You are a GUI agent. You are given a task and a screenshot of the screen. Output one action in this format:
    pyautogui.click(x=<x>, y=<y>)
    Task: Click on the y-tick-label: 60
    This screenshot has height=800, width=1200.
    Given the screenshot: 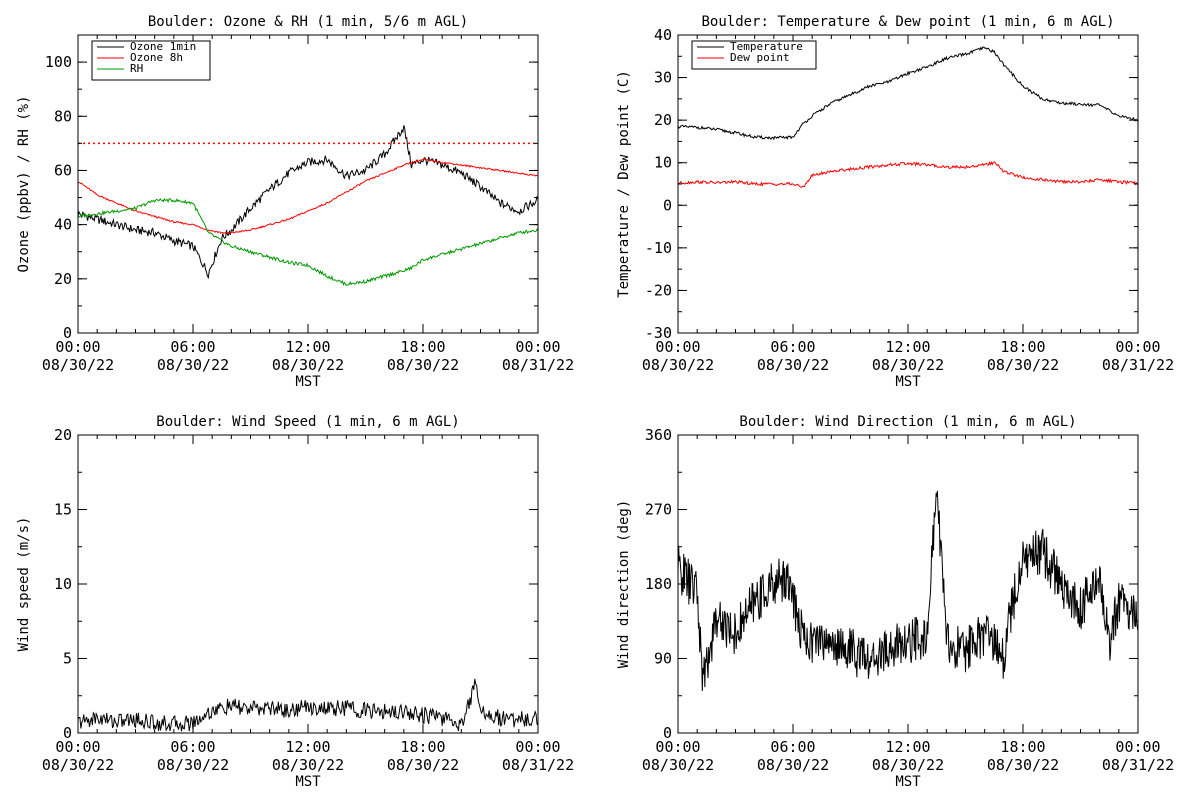 What is the action you would take?
    pyautogui.click(x=63, y=170)
    